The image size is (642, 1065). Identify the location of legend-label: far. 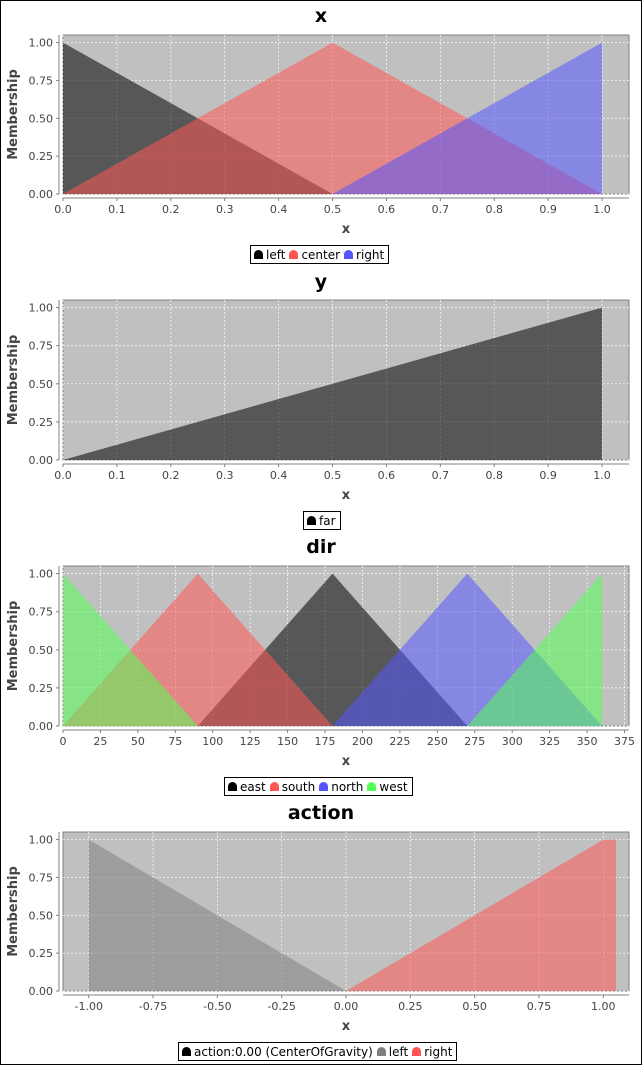
(327, 520).